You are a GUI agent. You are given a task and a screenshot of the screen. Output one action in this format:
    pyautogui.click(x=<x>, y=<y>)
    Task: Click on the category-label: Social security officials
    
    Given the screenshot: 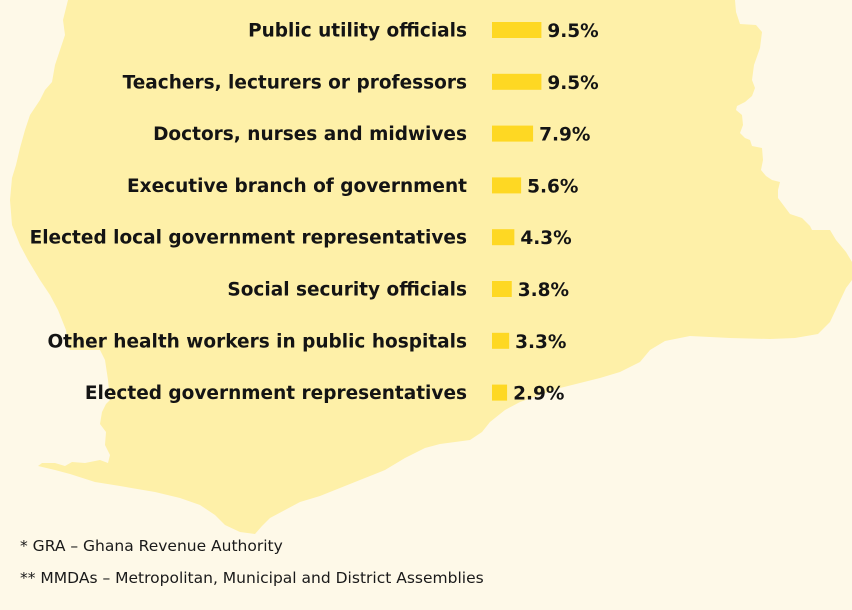 What is the action you would take?
    pyautogui.click(x=347, y=290)
    